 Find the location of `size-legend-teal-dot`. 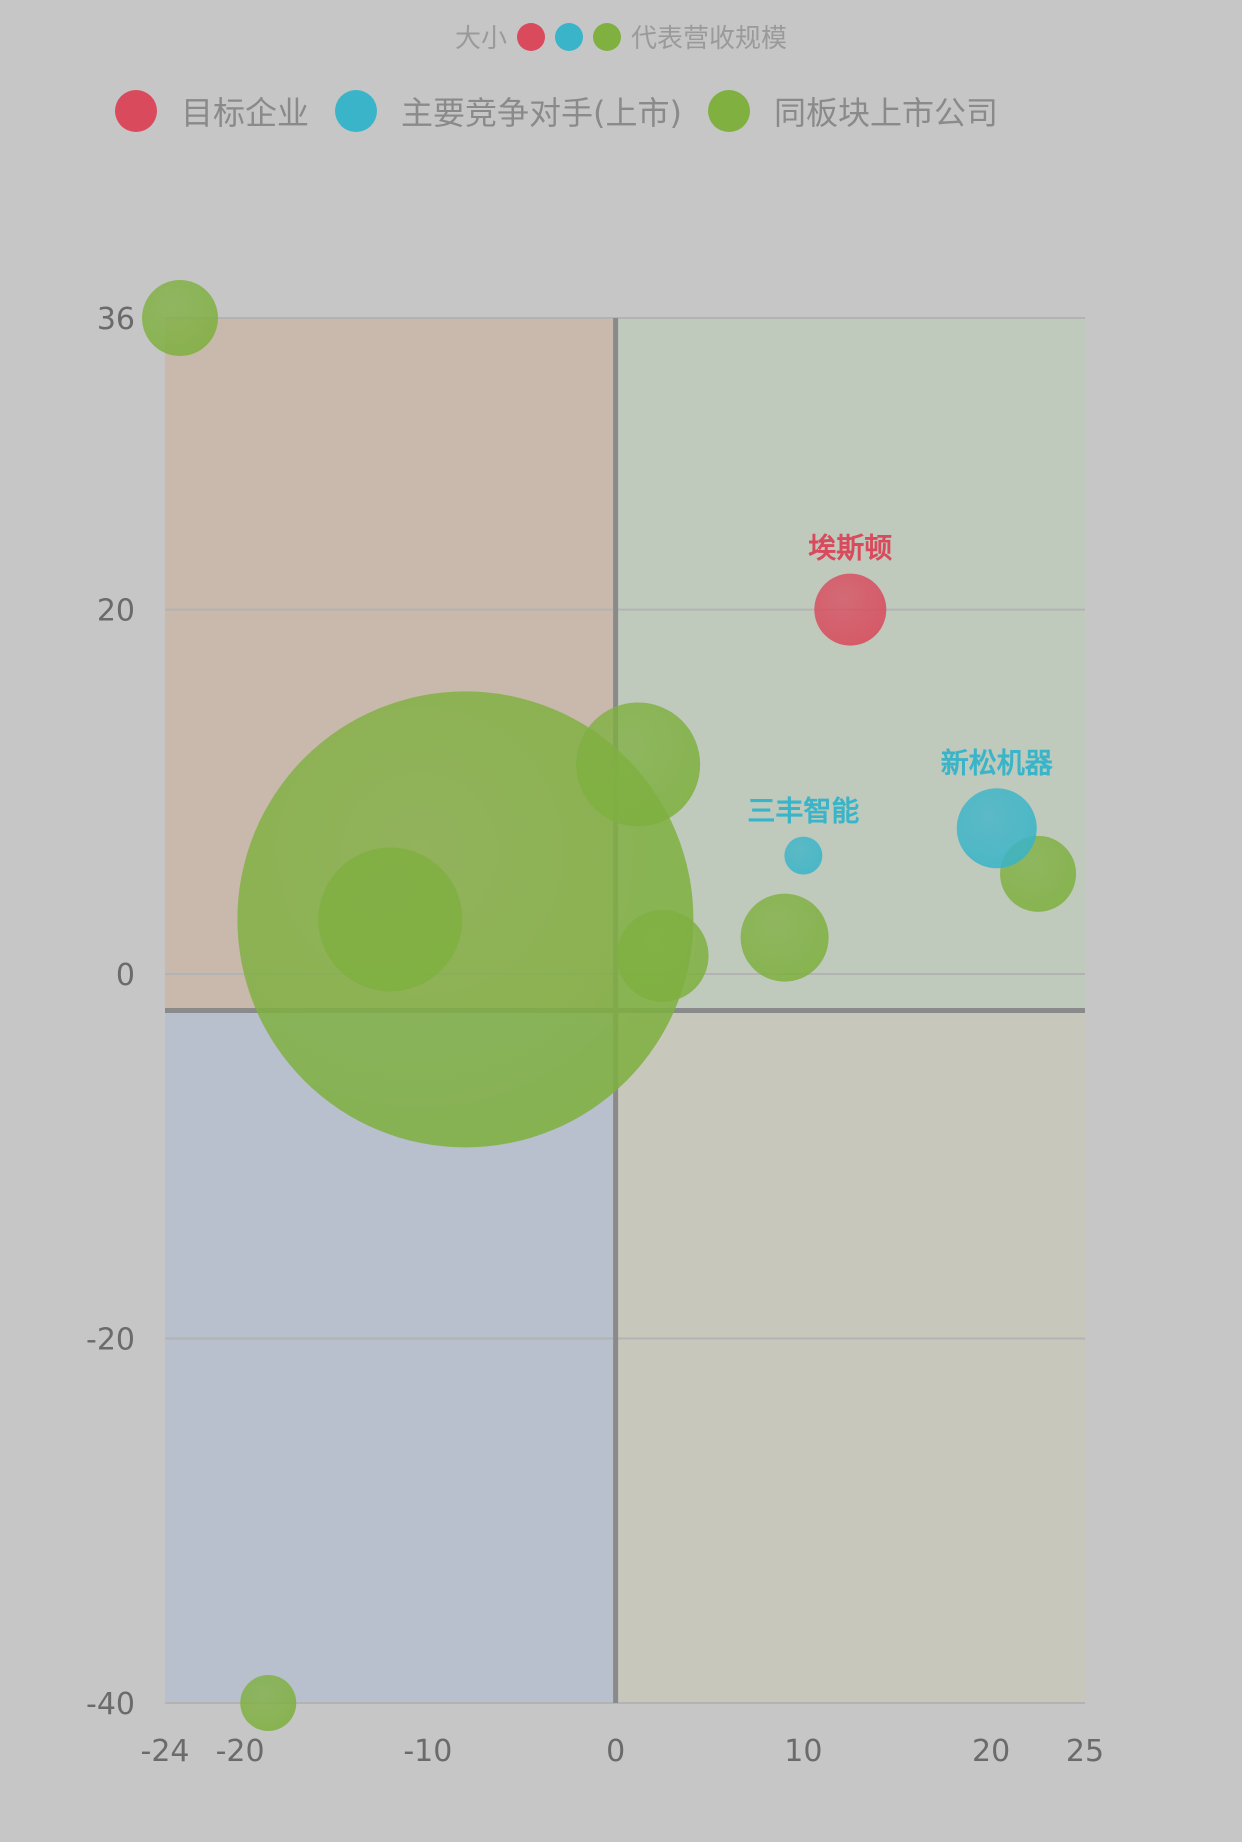

size-legend-teal-dot is located at coordinates (569, 36).